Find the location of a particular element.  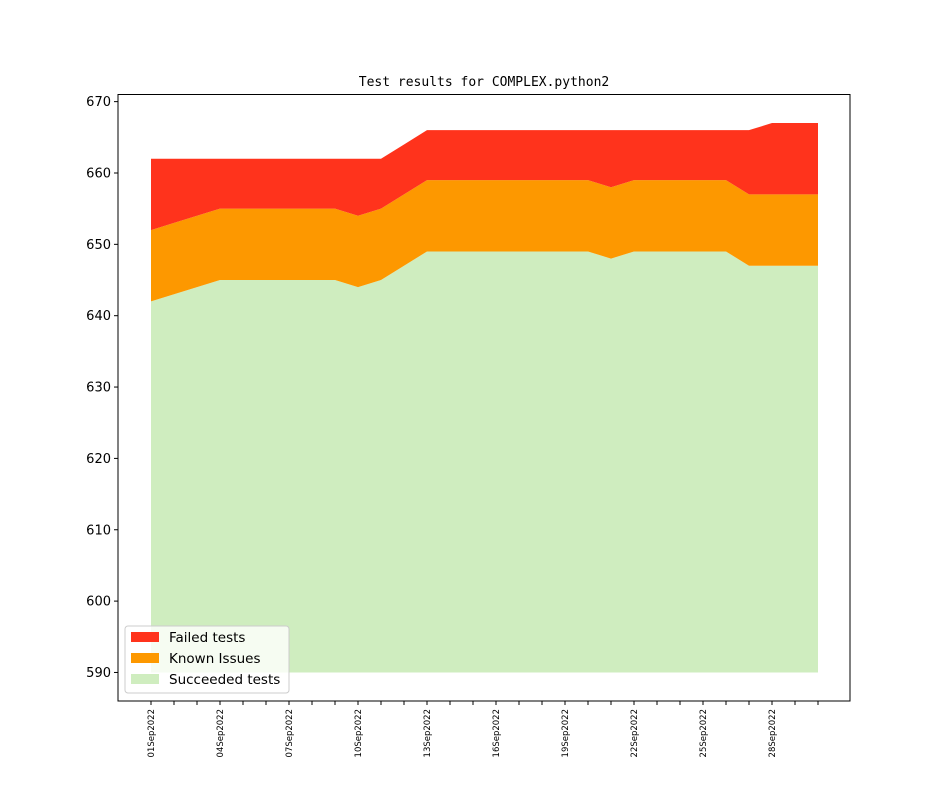

x-tick-label: 16Sep2022 is located at coordinates (497, 733).